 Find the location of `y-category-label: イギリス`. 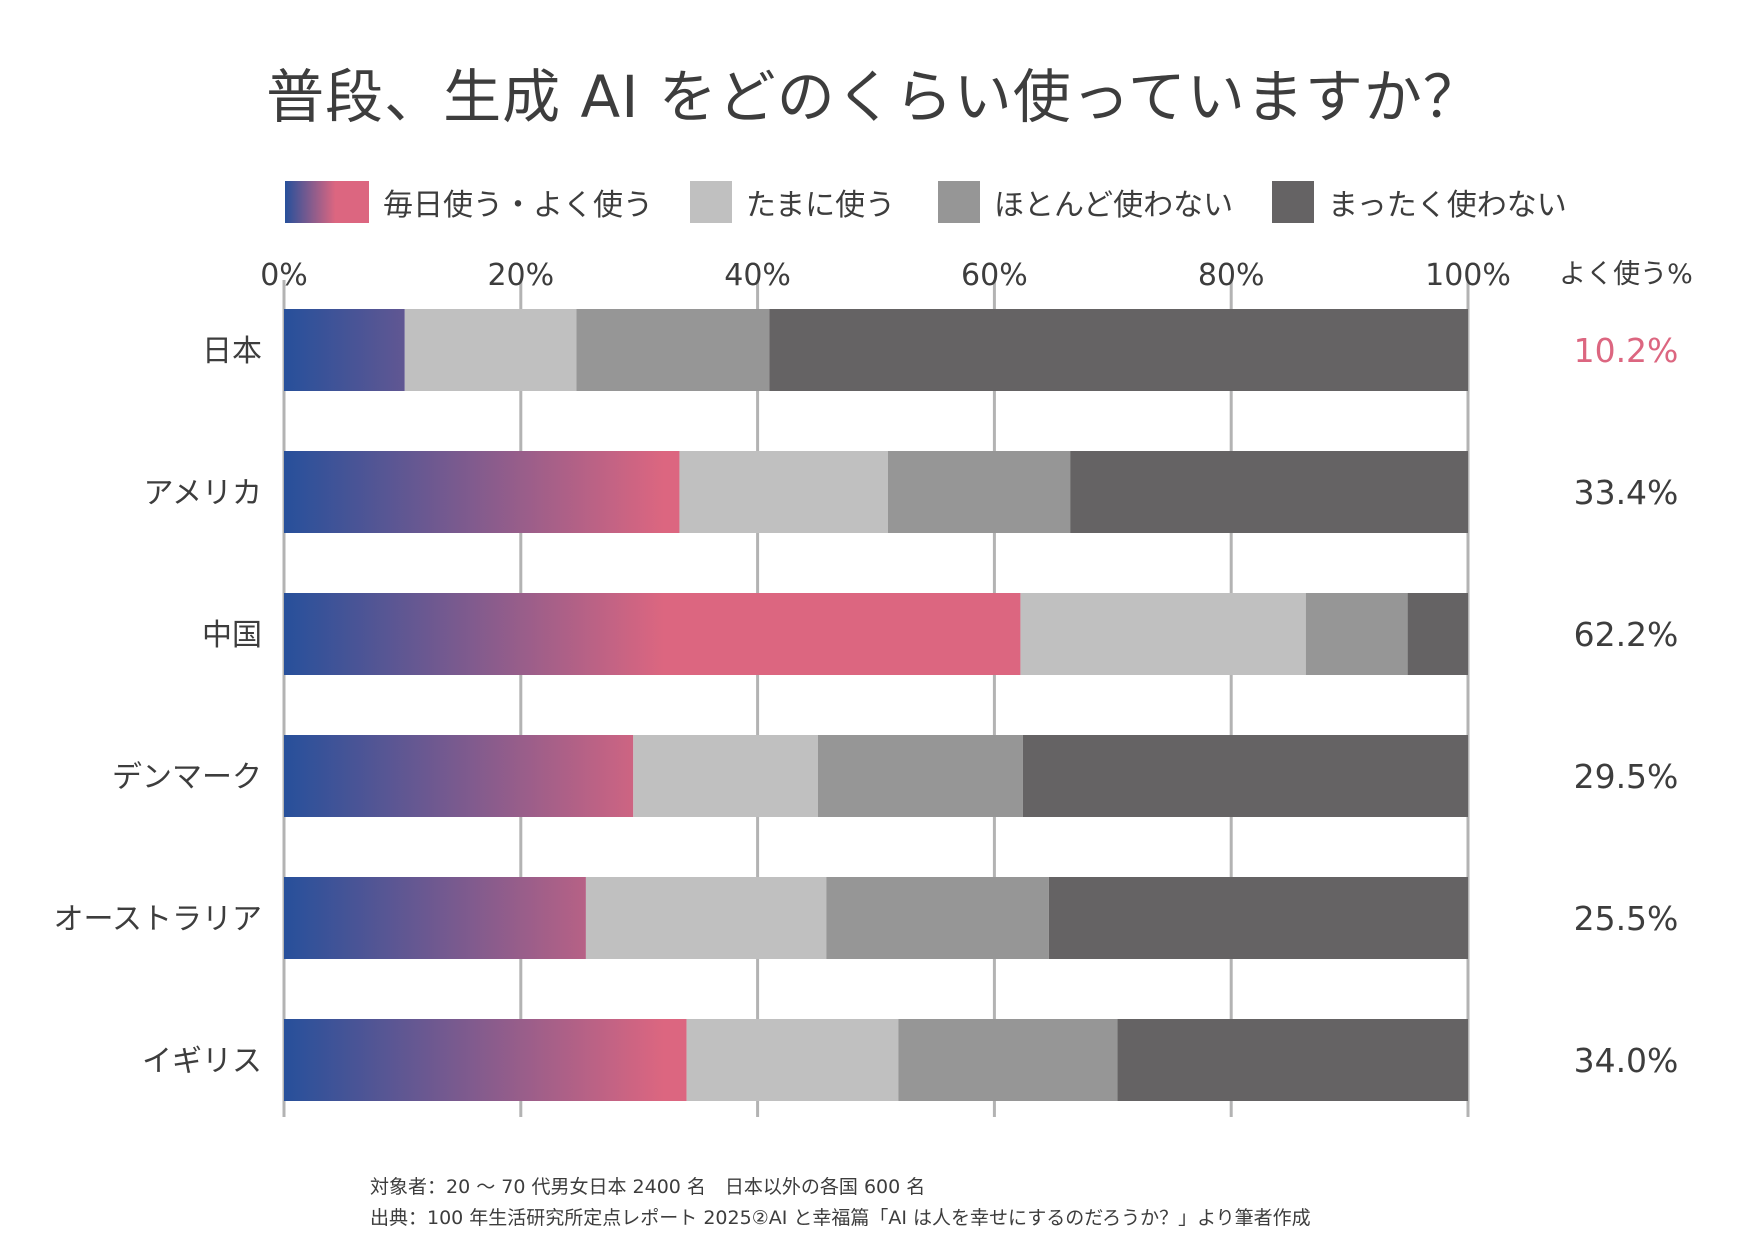

y-category-label: イギリス is located at coordinates (202, 1061).